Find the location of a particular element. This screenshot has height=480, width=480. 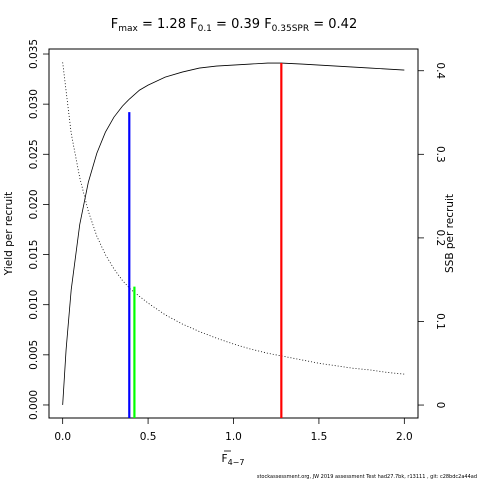

y-left-tick-label: 0.035 is located at coordinates (34, 54).